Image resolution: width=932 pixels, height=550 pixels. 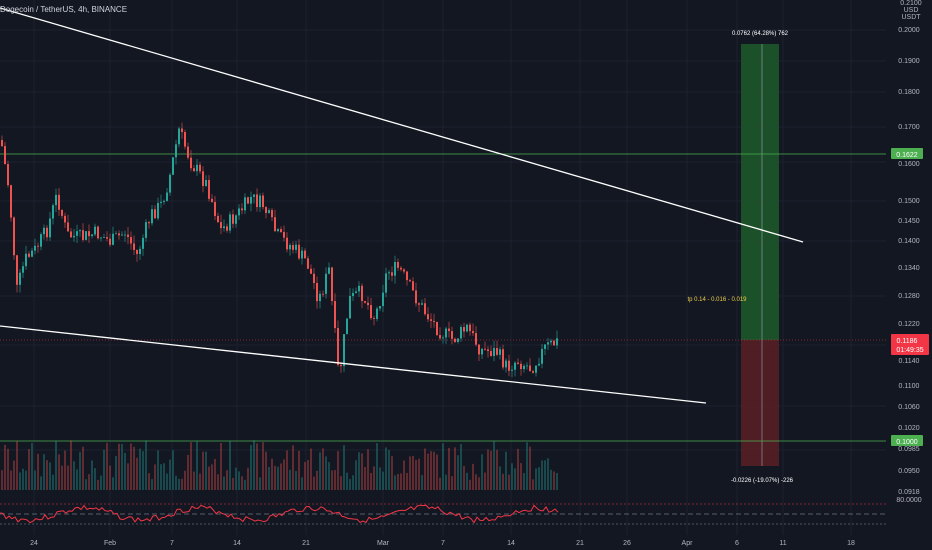 I want to click on time-tick: 11, so click(x=782, y=543).